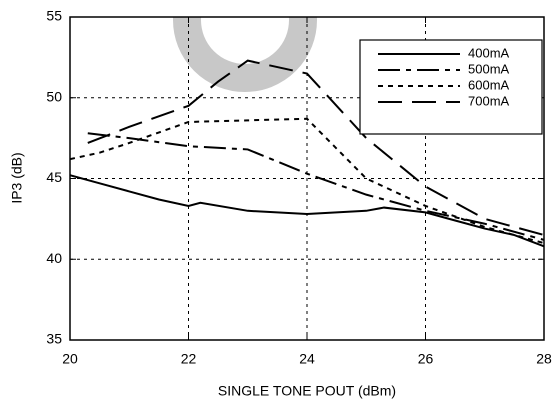 This screenshot has height=406, width=558. I want to click on x-axis-label: SINGLE TONE POUT (dBm), so click(307, 391).